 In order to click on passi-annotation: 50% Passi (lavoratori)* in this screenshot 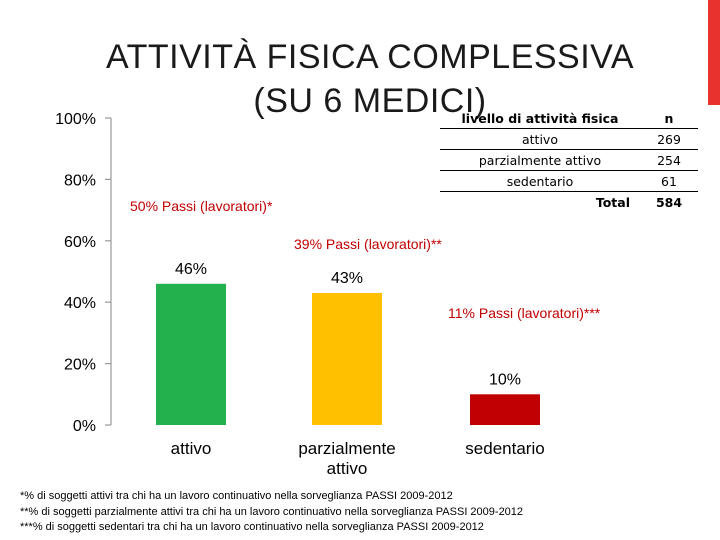, I will do `click(201, 206)`.